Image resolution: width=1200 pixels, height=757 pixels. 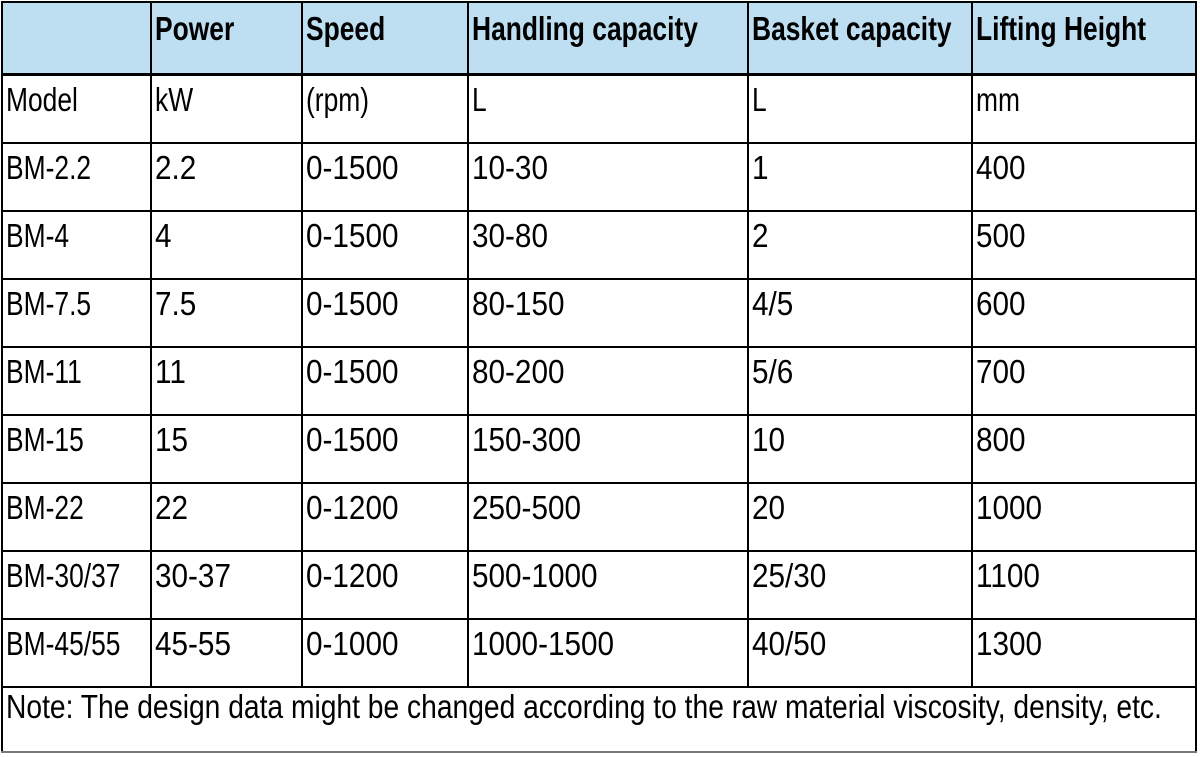 I want to click on data-cell-6-0-text: BM-30/37, so click(x=63, y=575).